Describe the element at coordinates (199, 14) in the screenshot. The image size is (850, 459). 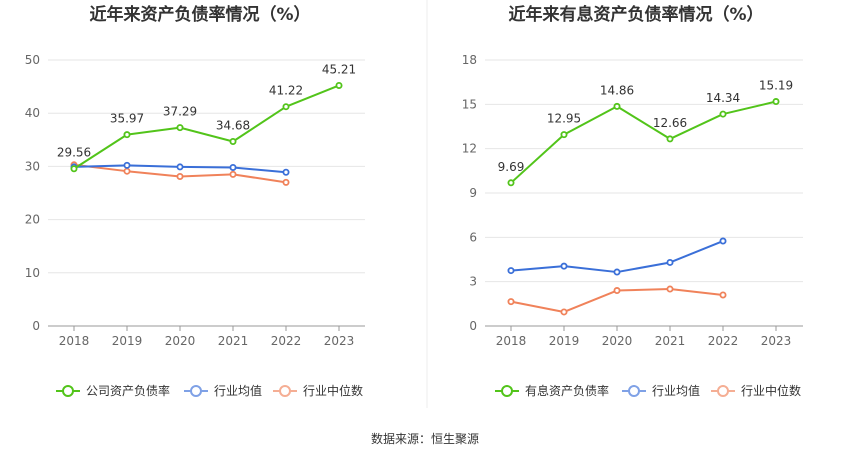
I see `chart-title: 近年来资产负债率情况（%）` at that location.